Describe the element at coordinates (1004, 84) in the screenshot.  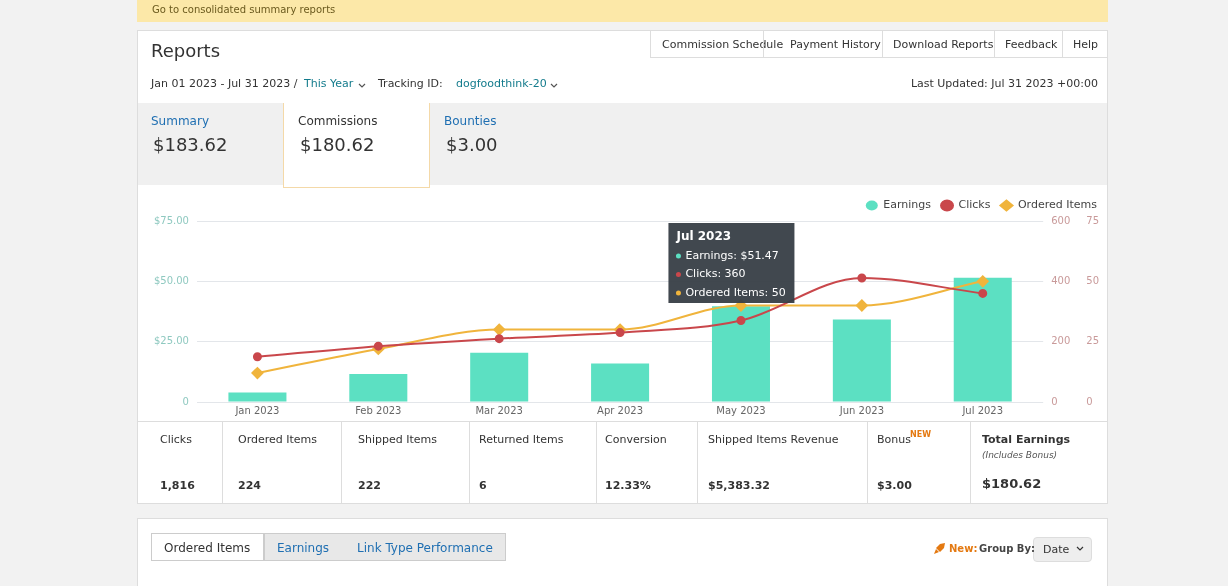
I see `text: Last Updated: Jul 31 2023 +00:00` at that location.